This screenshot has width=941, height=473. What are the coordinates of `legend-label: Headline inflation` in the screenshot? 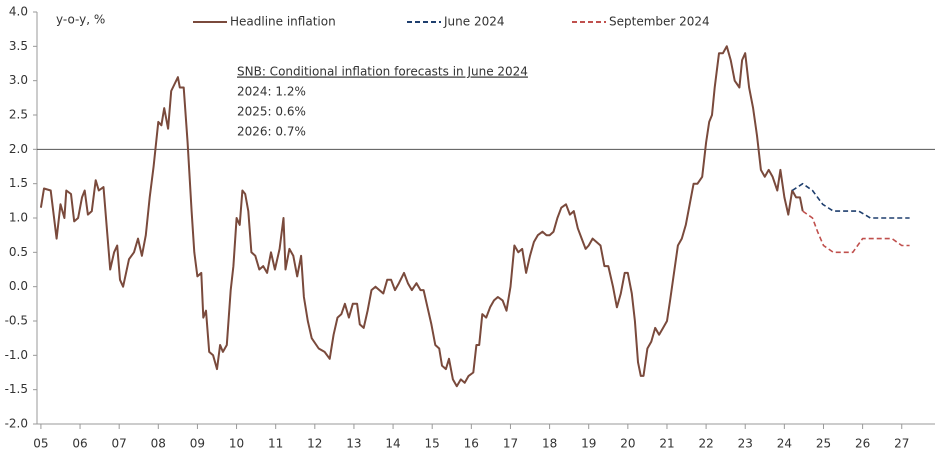 It's located at (283, 22).